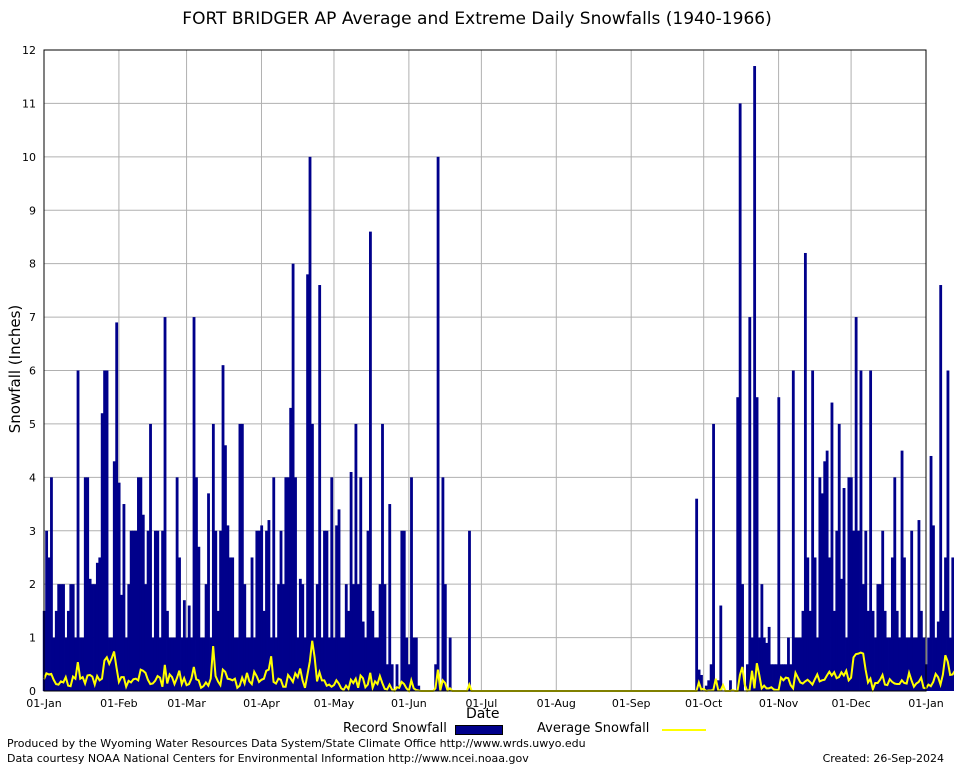 This screenshot has width=954, height=768. I want to click on legend-record-label: Record Snowfall, so click(395, 728).